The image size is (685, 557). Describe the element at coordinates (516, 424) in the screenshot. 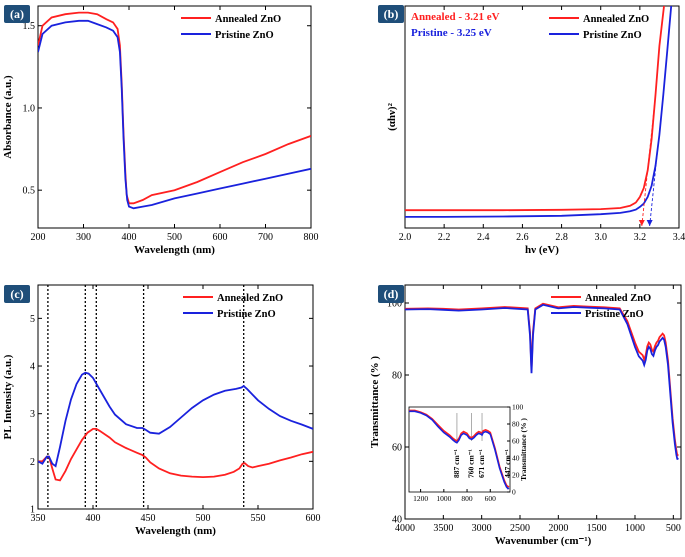

I see `inset-y-tick-label: 80` at that location.